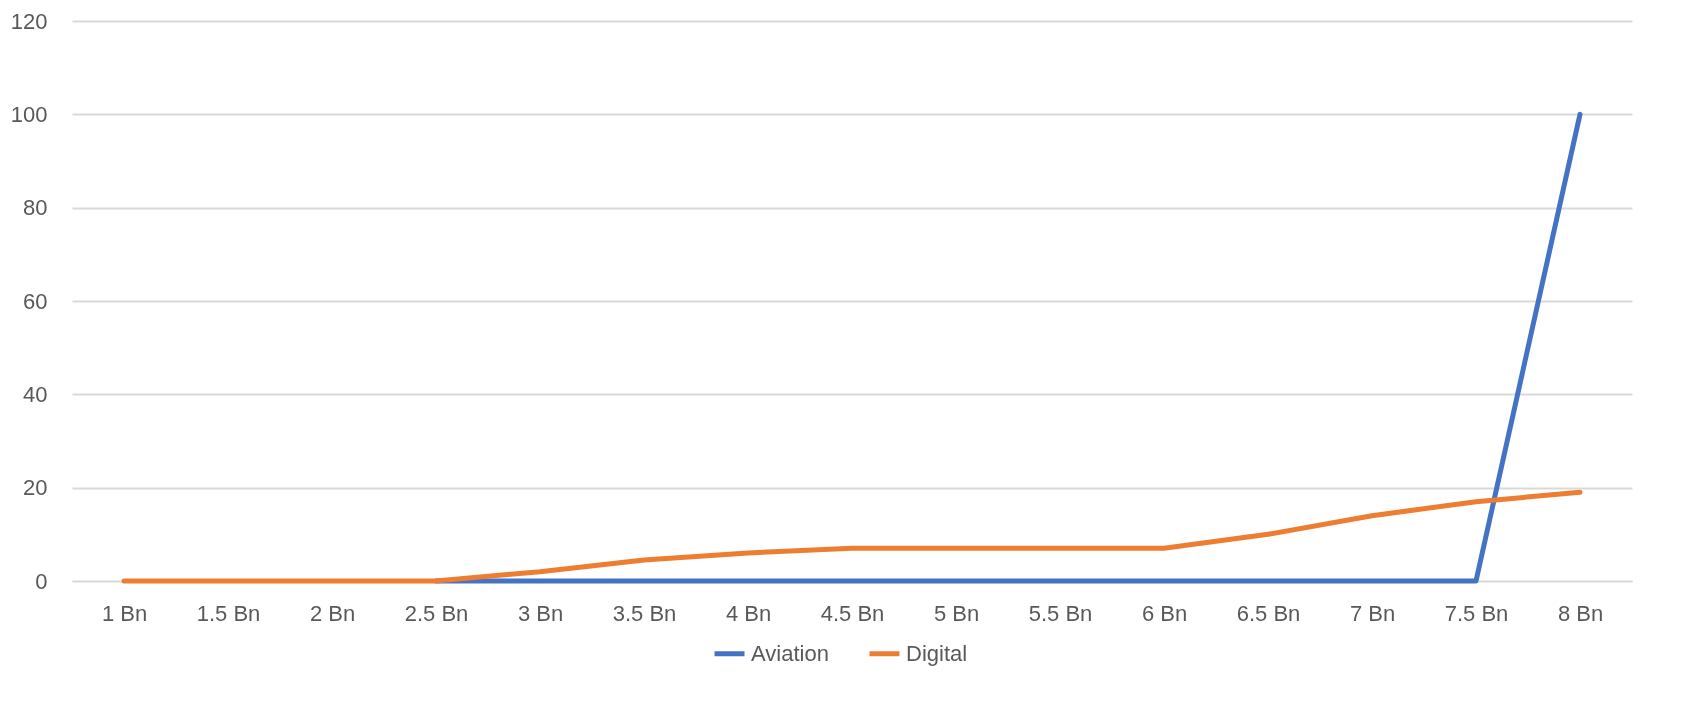 The image size is (1704, 717). Describe the element at coordinates (1476, 613) in the screenshot. I see `x-tick-label: 7.5 Bn` at that location.